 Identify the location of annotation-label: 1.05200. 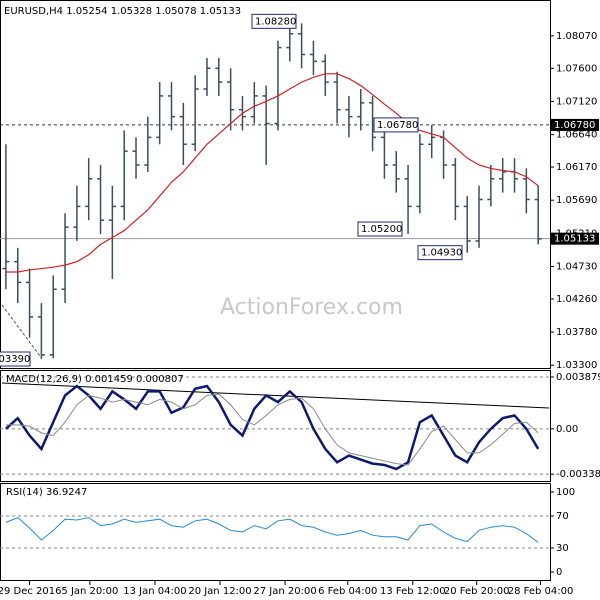
(381, 229).